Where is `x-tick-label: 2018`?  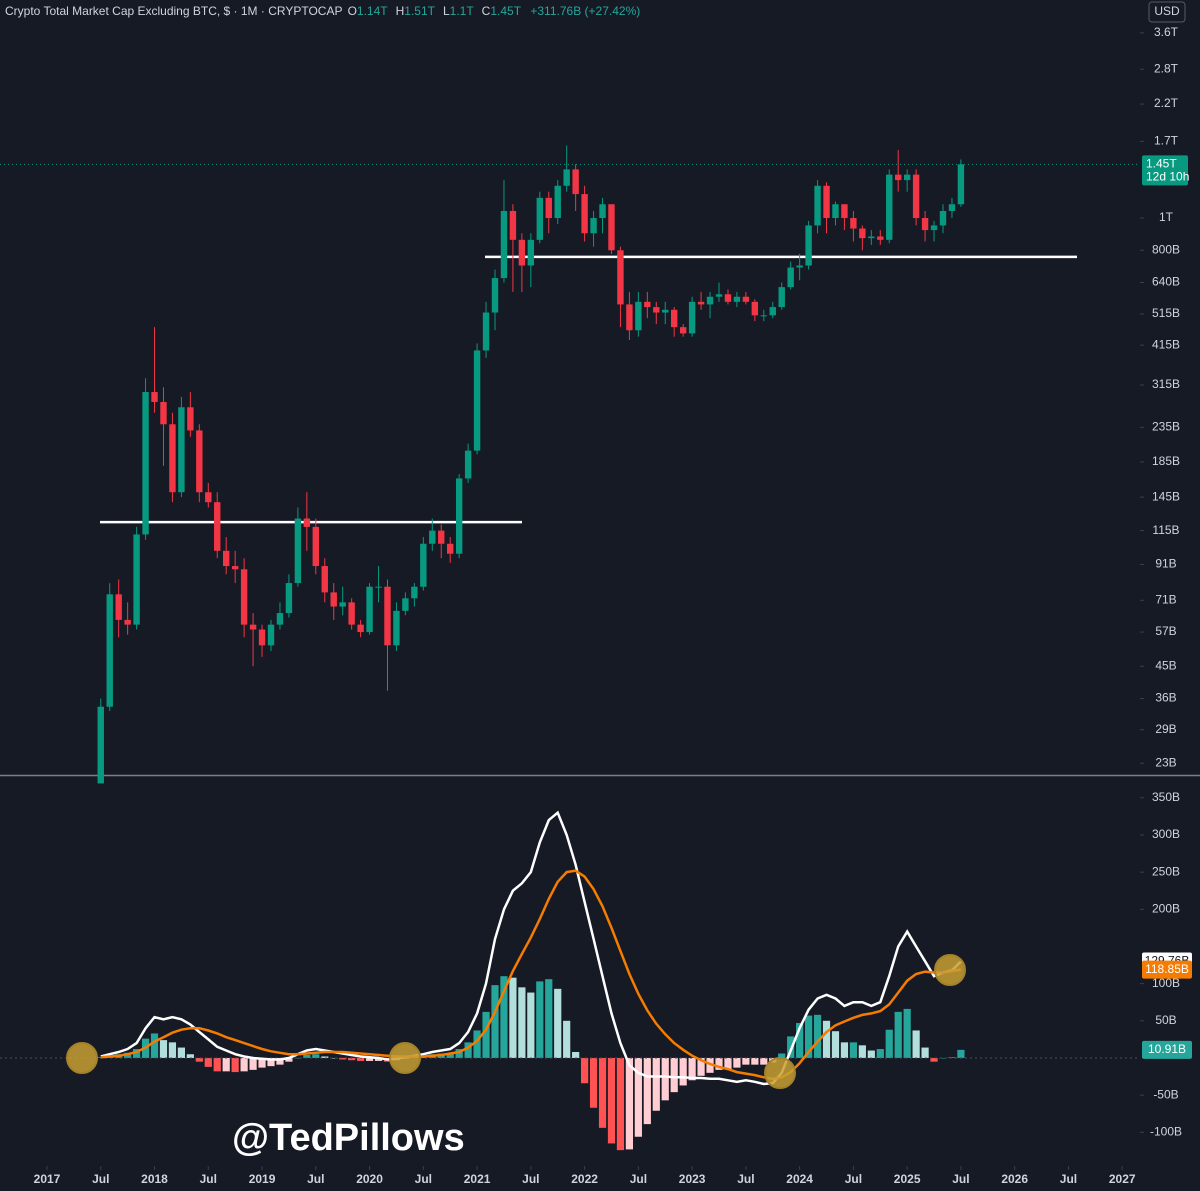 x-tick-label: 2018 is located at coordinates (154, 1179).